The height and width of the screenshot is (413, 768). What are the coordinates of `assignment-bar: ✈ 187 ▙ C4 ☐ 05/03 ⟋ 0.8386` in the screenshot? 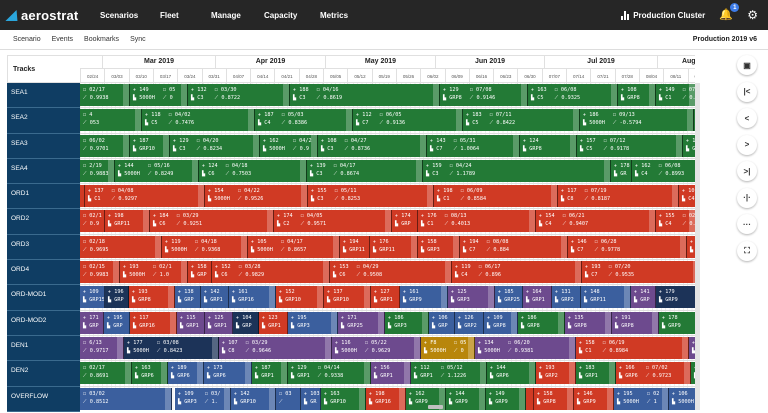 It's located at (304, 120).